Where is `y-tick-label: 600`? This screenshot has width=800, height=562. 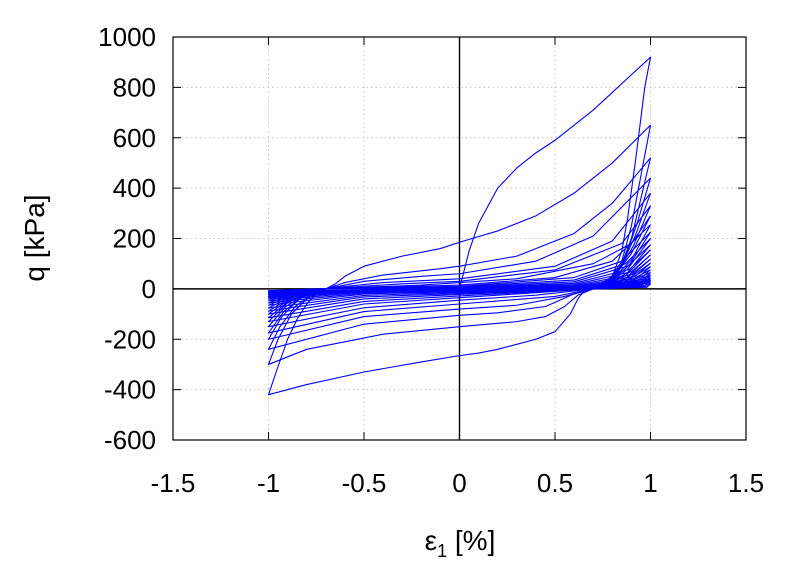
y-tick-label: 600 is located at coordinates (134, 138).